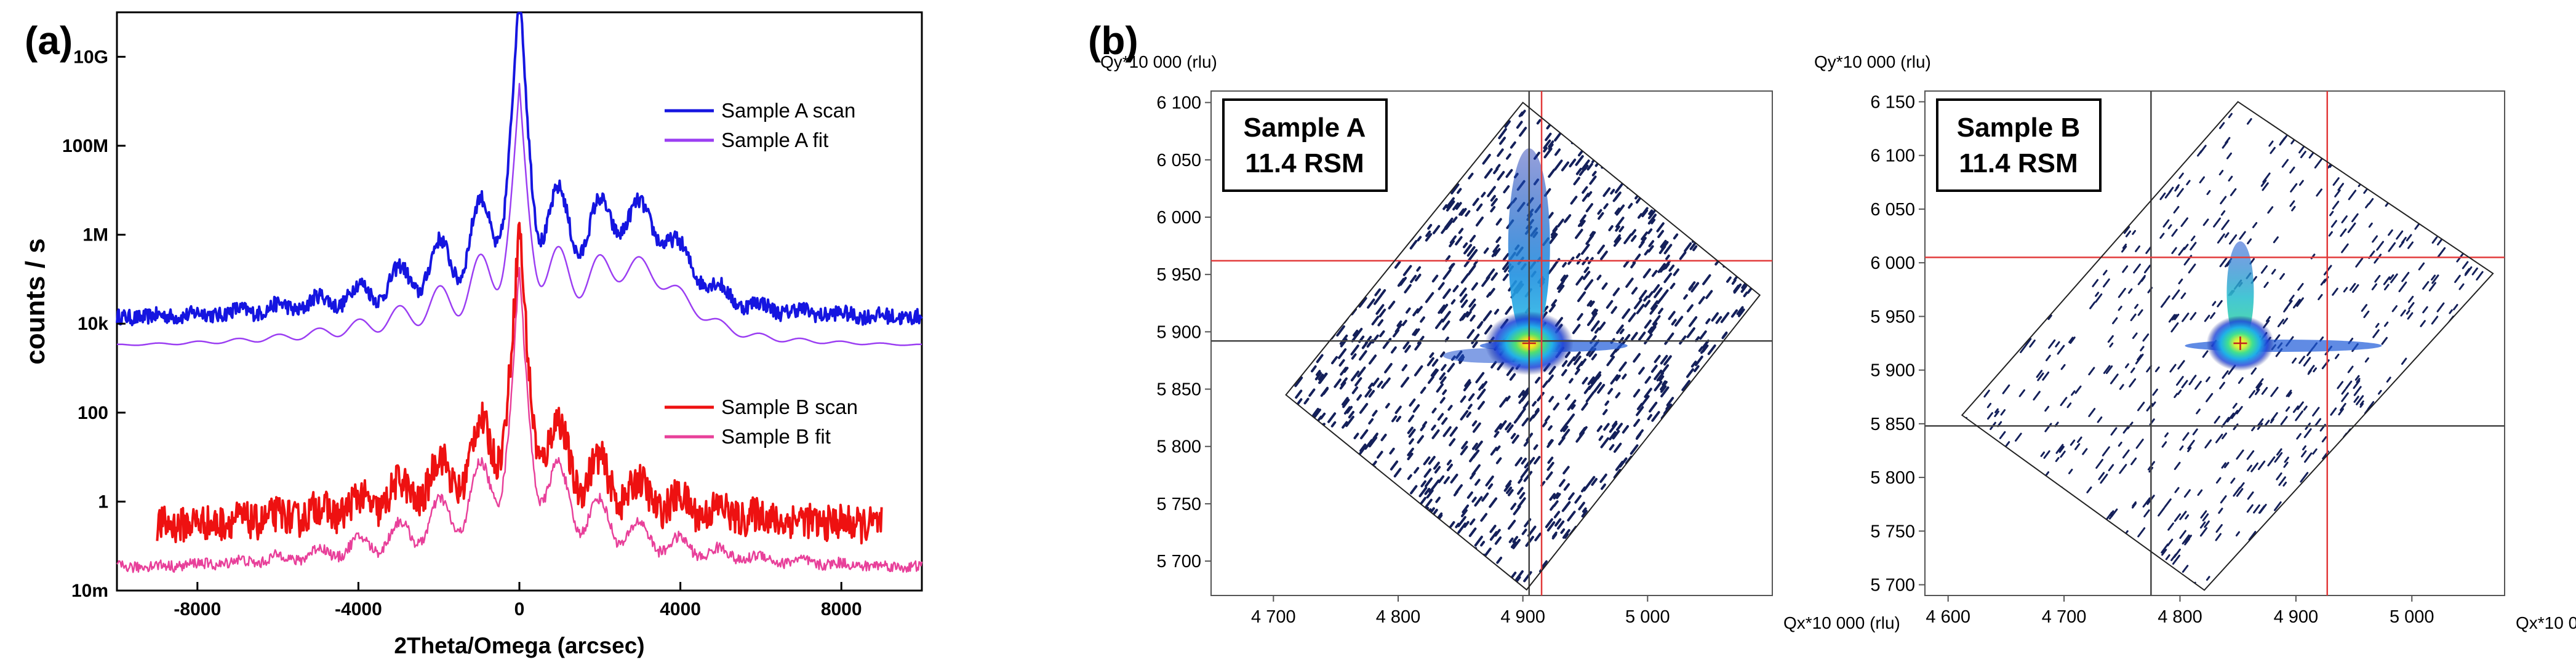 Image resolution: width=2576 pixels, height=665 pixels. I want to click on rsm-sample-label-box: Sample A 11.4 RSM, so click(1305, 145).